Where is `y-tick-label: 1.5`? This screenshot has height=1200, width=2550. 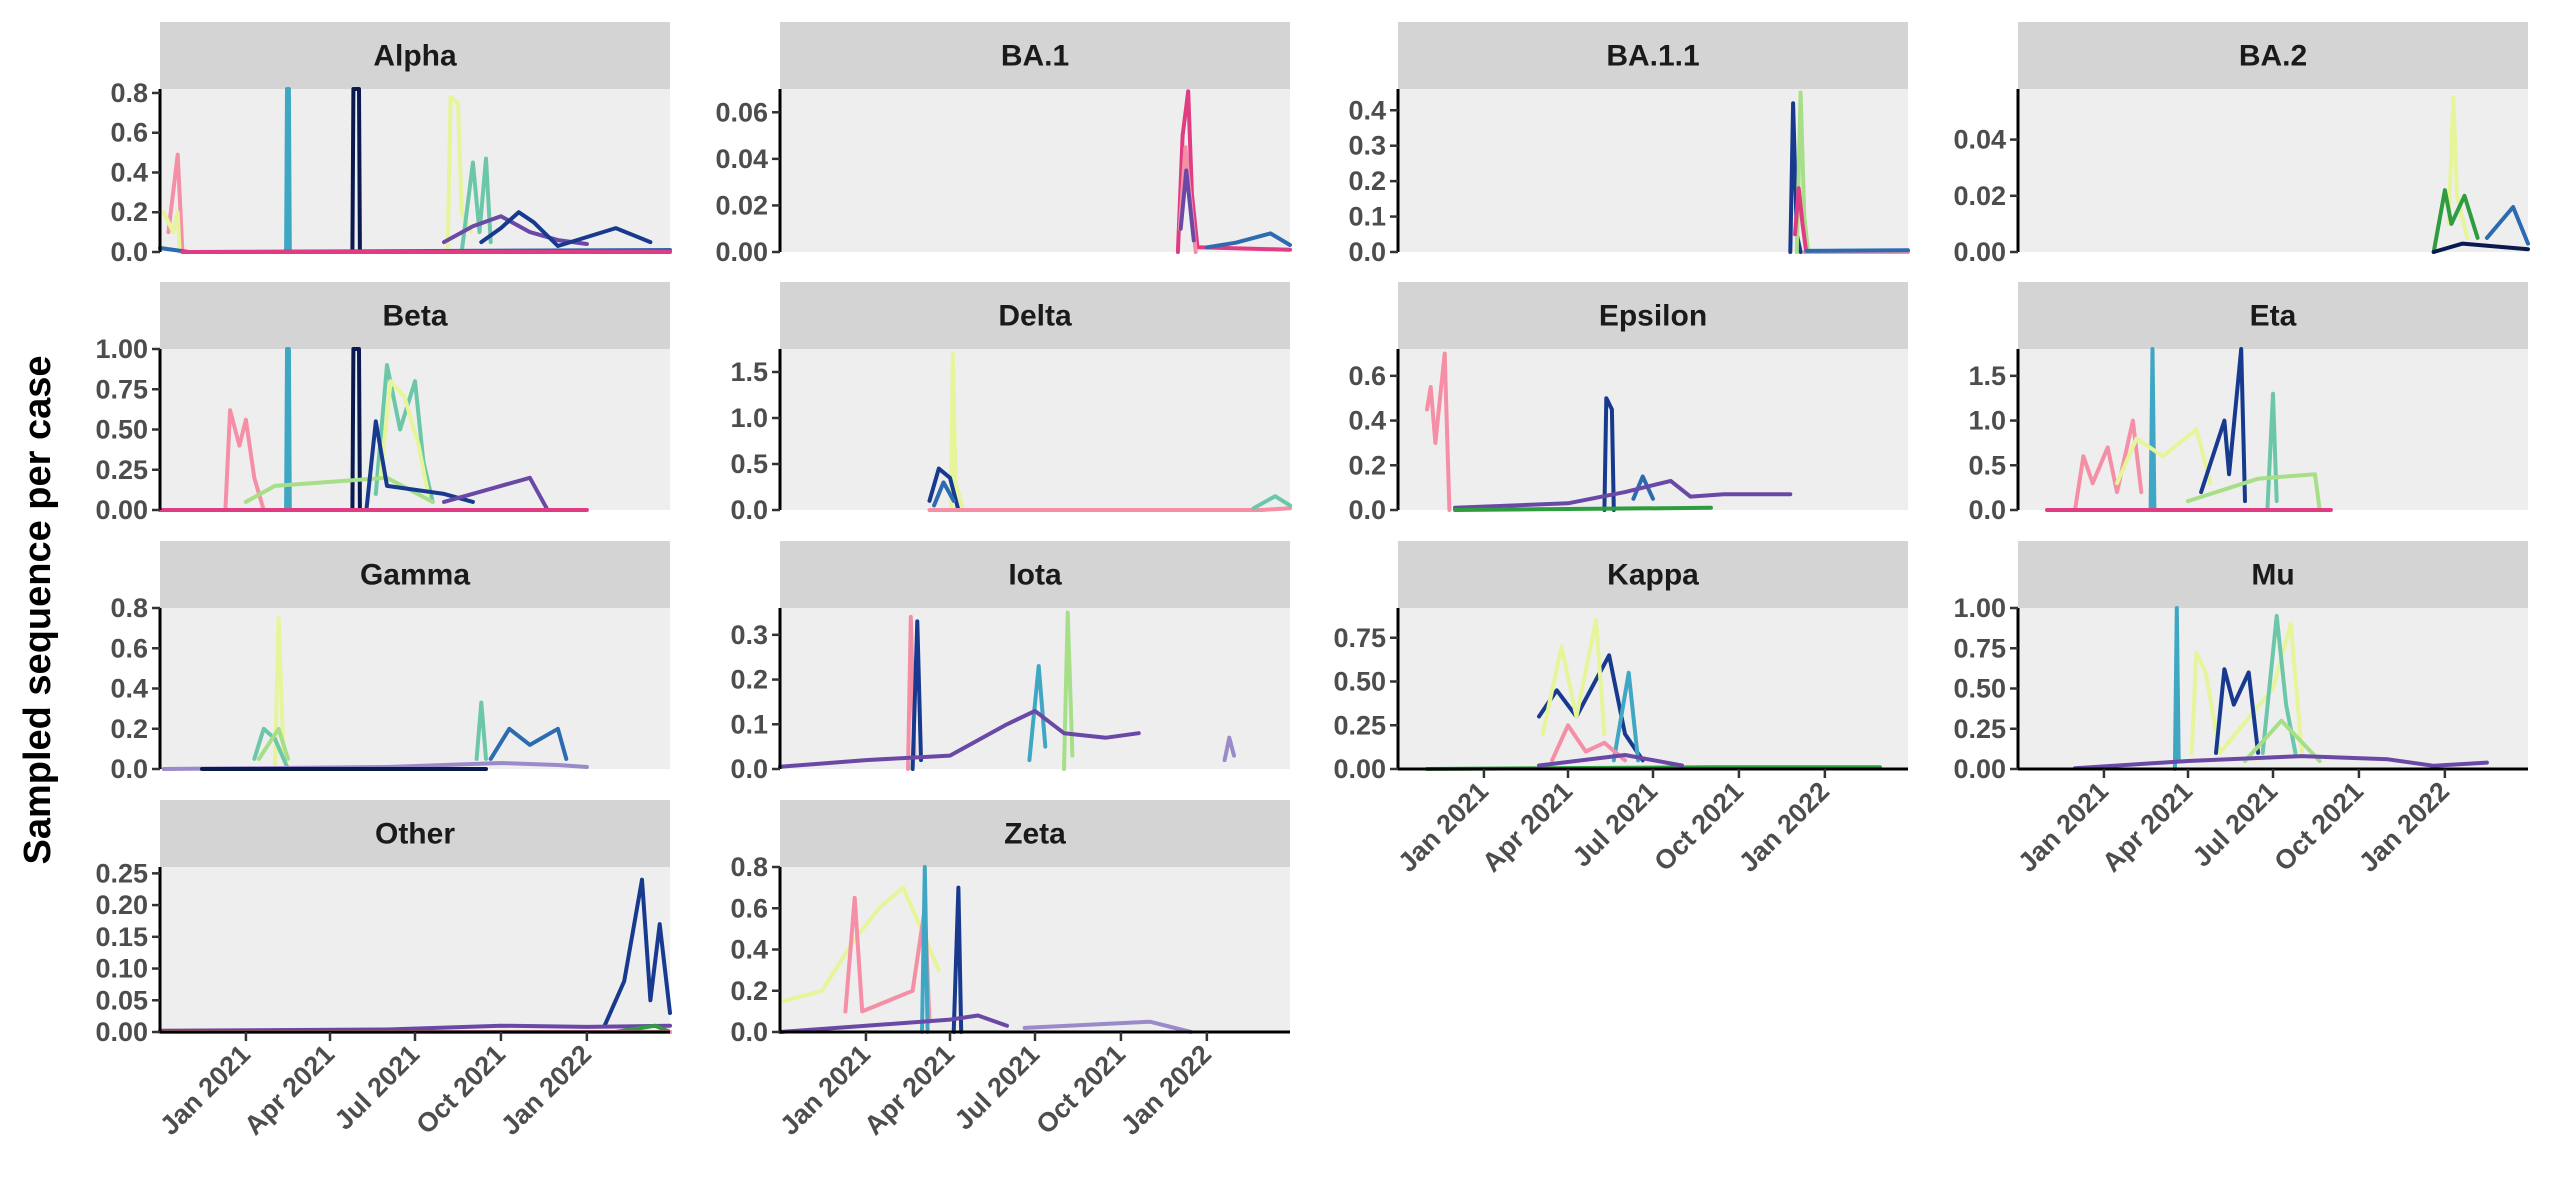
y-tick-label: 1.5 is located at coordinates (1987, 376).